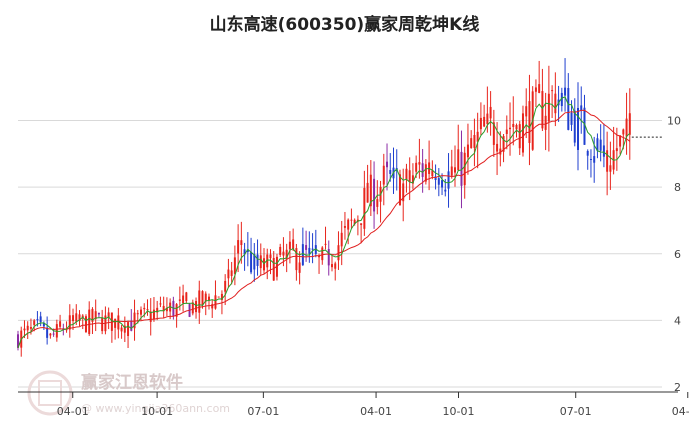 Image resolution: width=689 pixels, height=427 pixels. I want to click on y-tick-label: 2, so click(677, 387).